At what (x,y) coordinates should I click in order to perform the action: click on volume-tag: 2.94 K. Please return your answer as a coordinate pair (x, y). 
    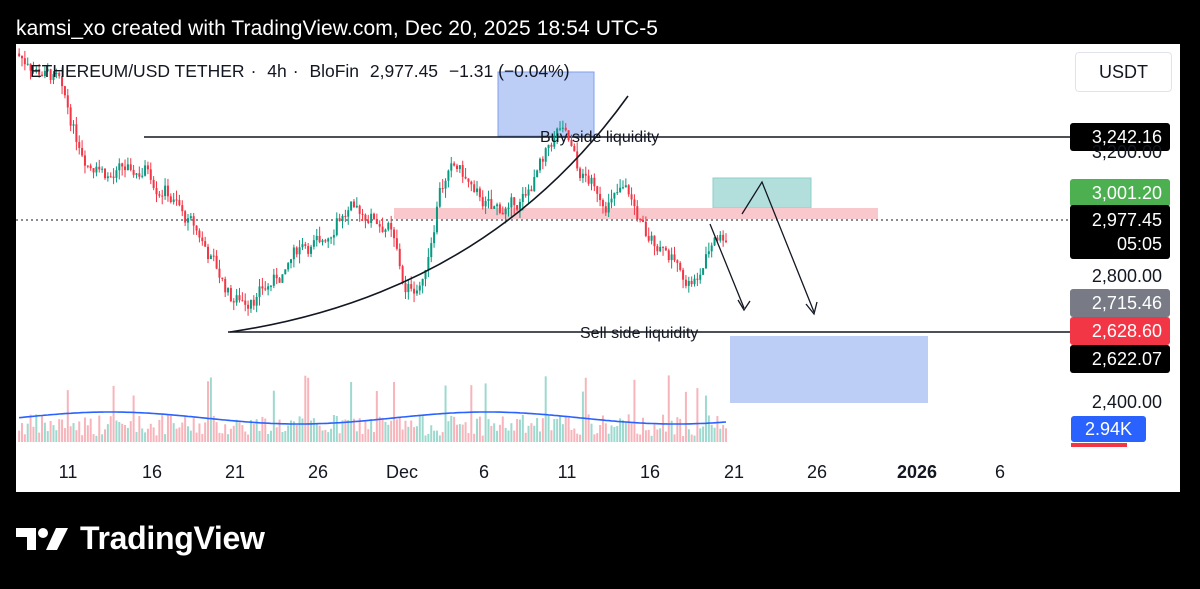
    Looking at the image, I should click on (1108, 429).